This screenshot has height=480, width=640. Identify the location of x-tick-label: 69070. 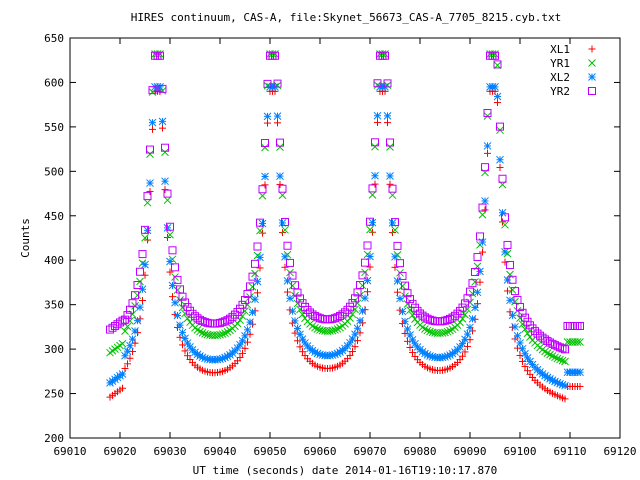
(369, 451).